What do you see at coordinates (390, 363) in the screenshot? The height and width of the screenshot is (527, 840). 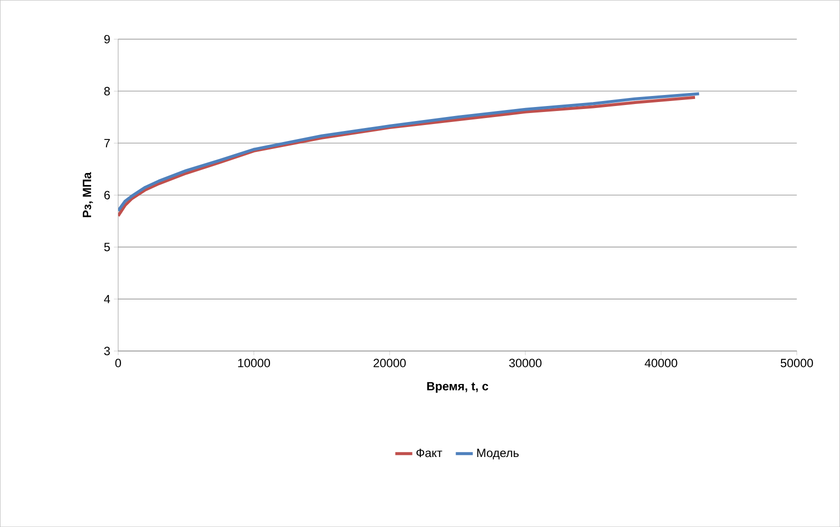 I see `x-tick-label: 20000` at bounding box center [390, 363].